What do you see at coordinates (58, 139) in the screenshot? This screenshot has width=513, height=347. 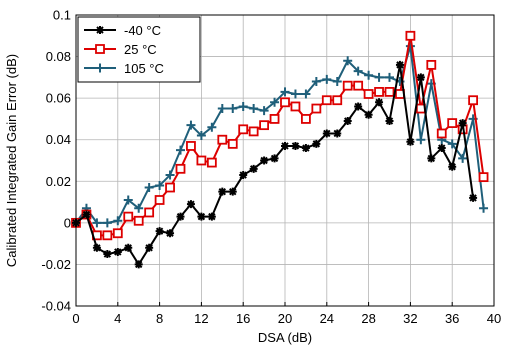 I see `y-tick-label: 0.04` at bounding box center [58, 139].